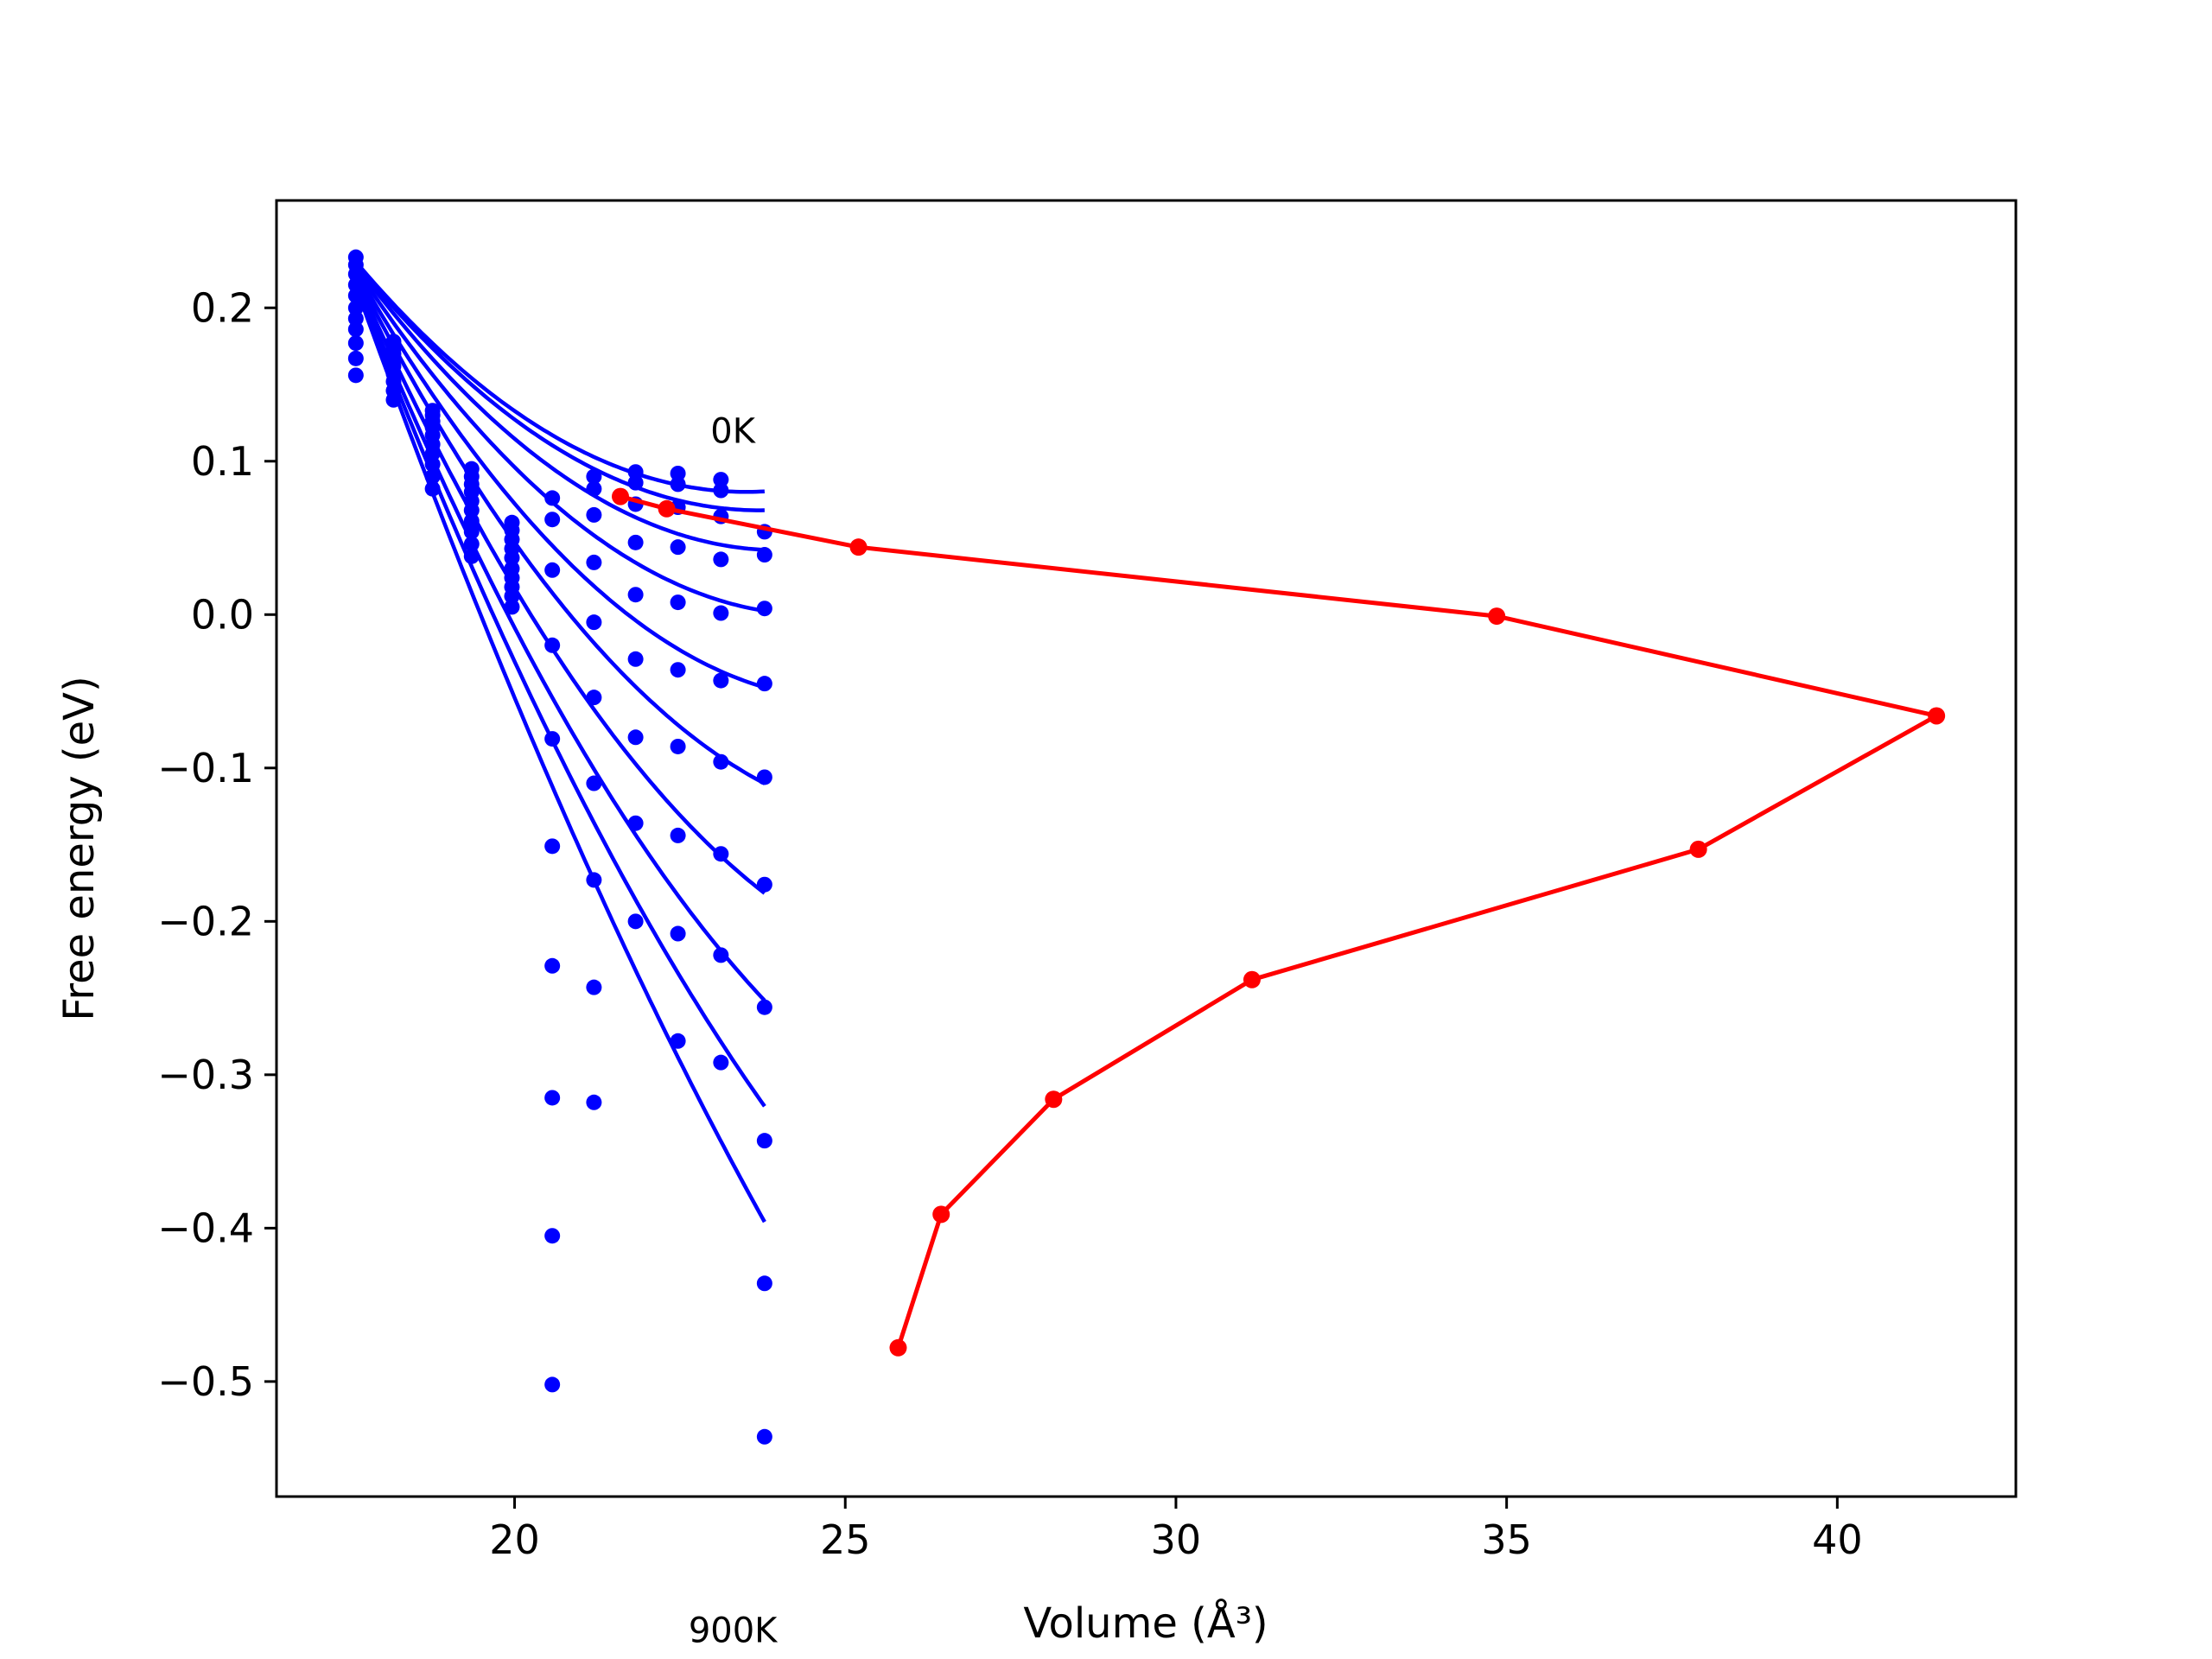 This screenshot has width=2212, height=1659. Describe the element at coordinates (205, 1075) in the screenshot. I see `y-tick-label: −0.3` at that location.